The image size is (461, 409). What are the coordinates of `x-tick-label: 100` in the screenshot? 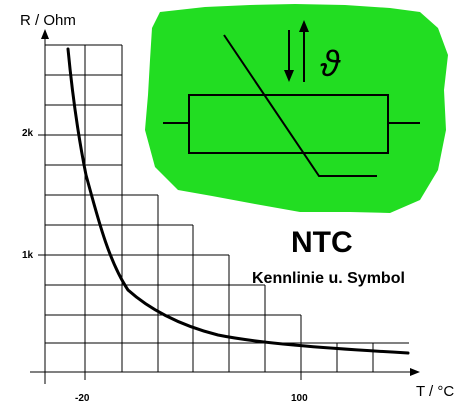 It's located at (299, 398).